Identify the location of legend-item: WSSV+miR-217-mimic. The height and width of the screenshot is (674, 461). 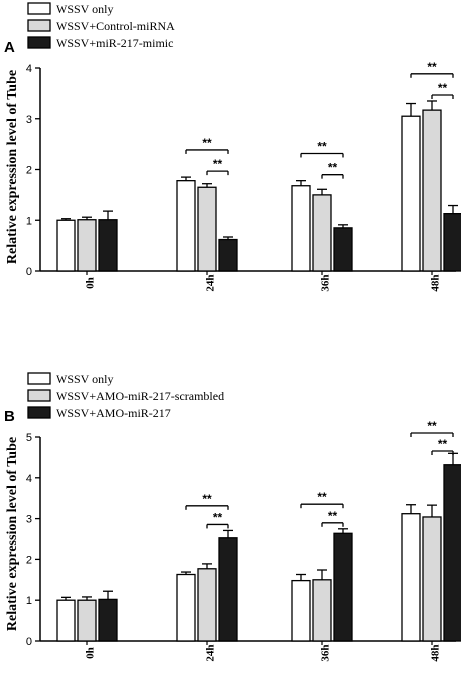
(100, 43).